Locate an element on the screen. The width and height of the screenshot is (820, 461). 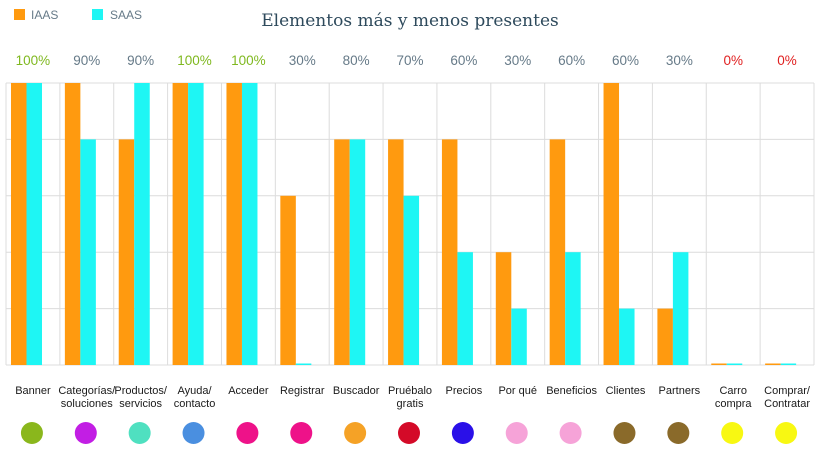
total-label-4: 100% is located at coordinates (248, 60).